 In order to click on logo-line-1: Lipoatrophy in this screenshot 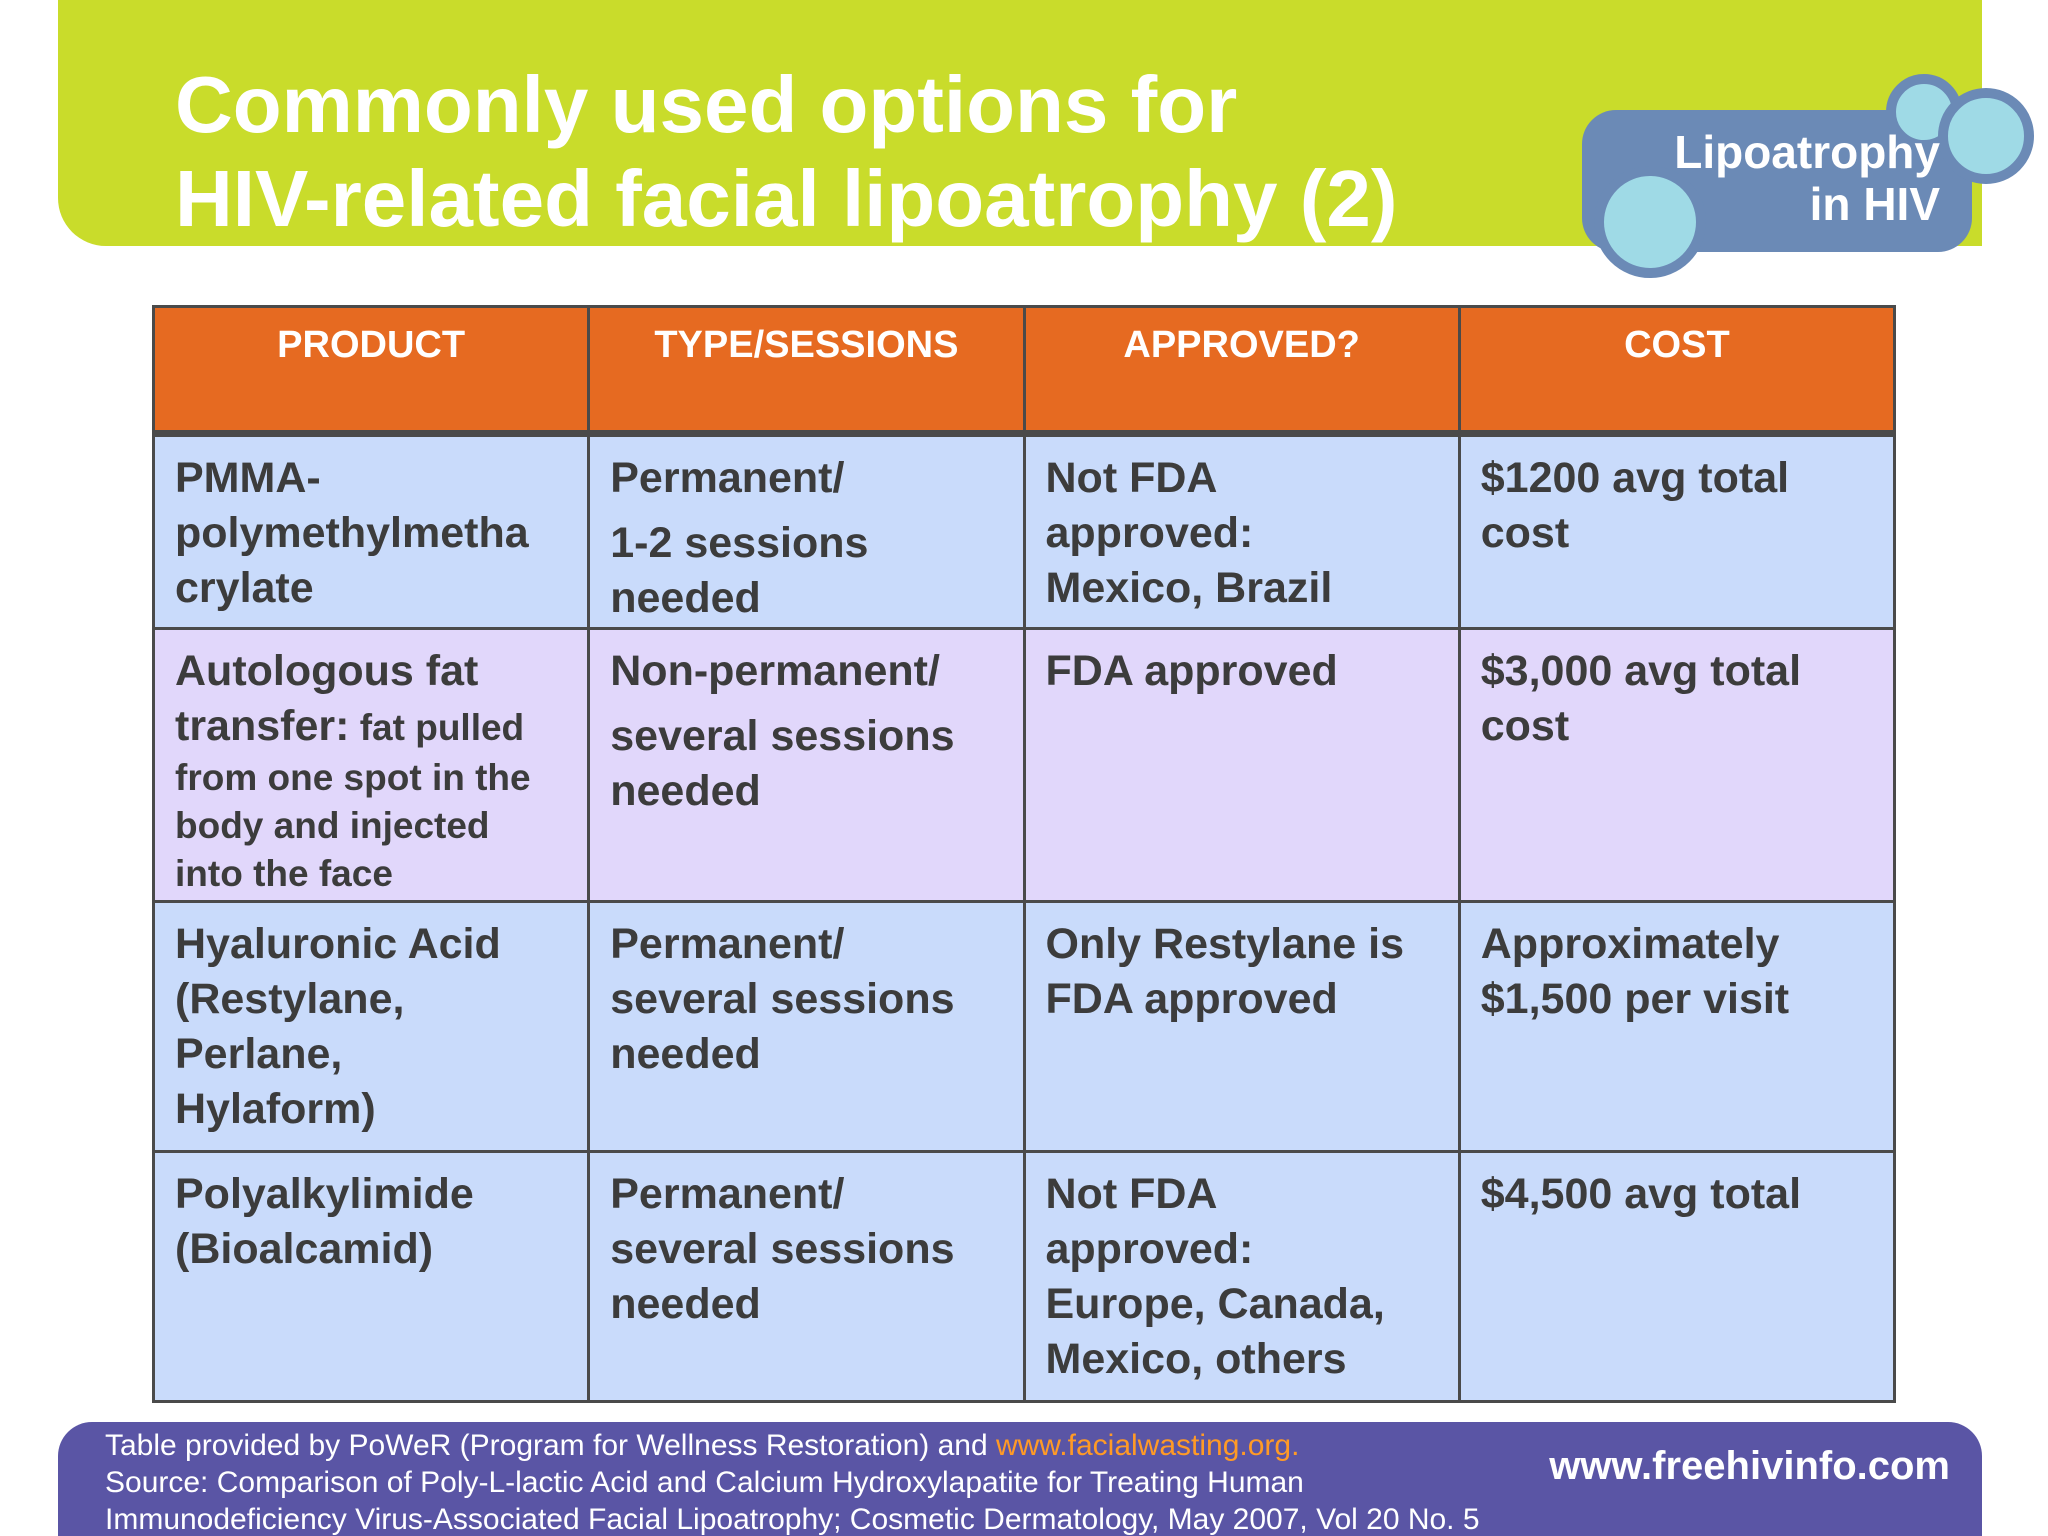, I will do `click(1807, 152)`.